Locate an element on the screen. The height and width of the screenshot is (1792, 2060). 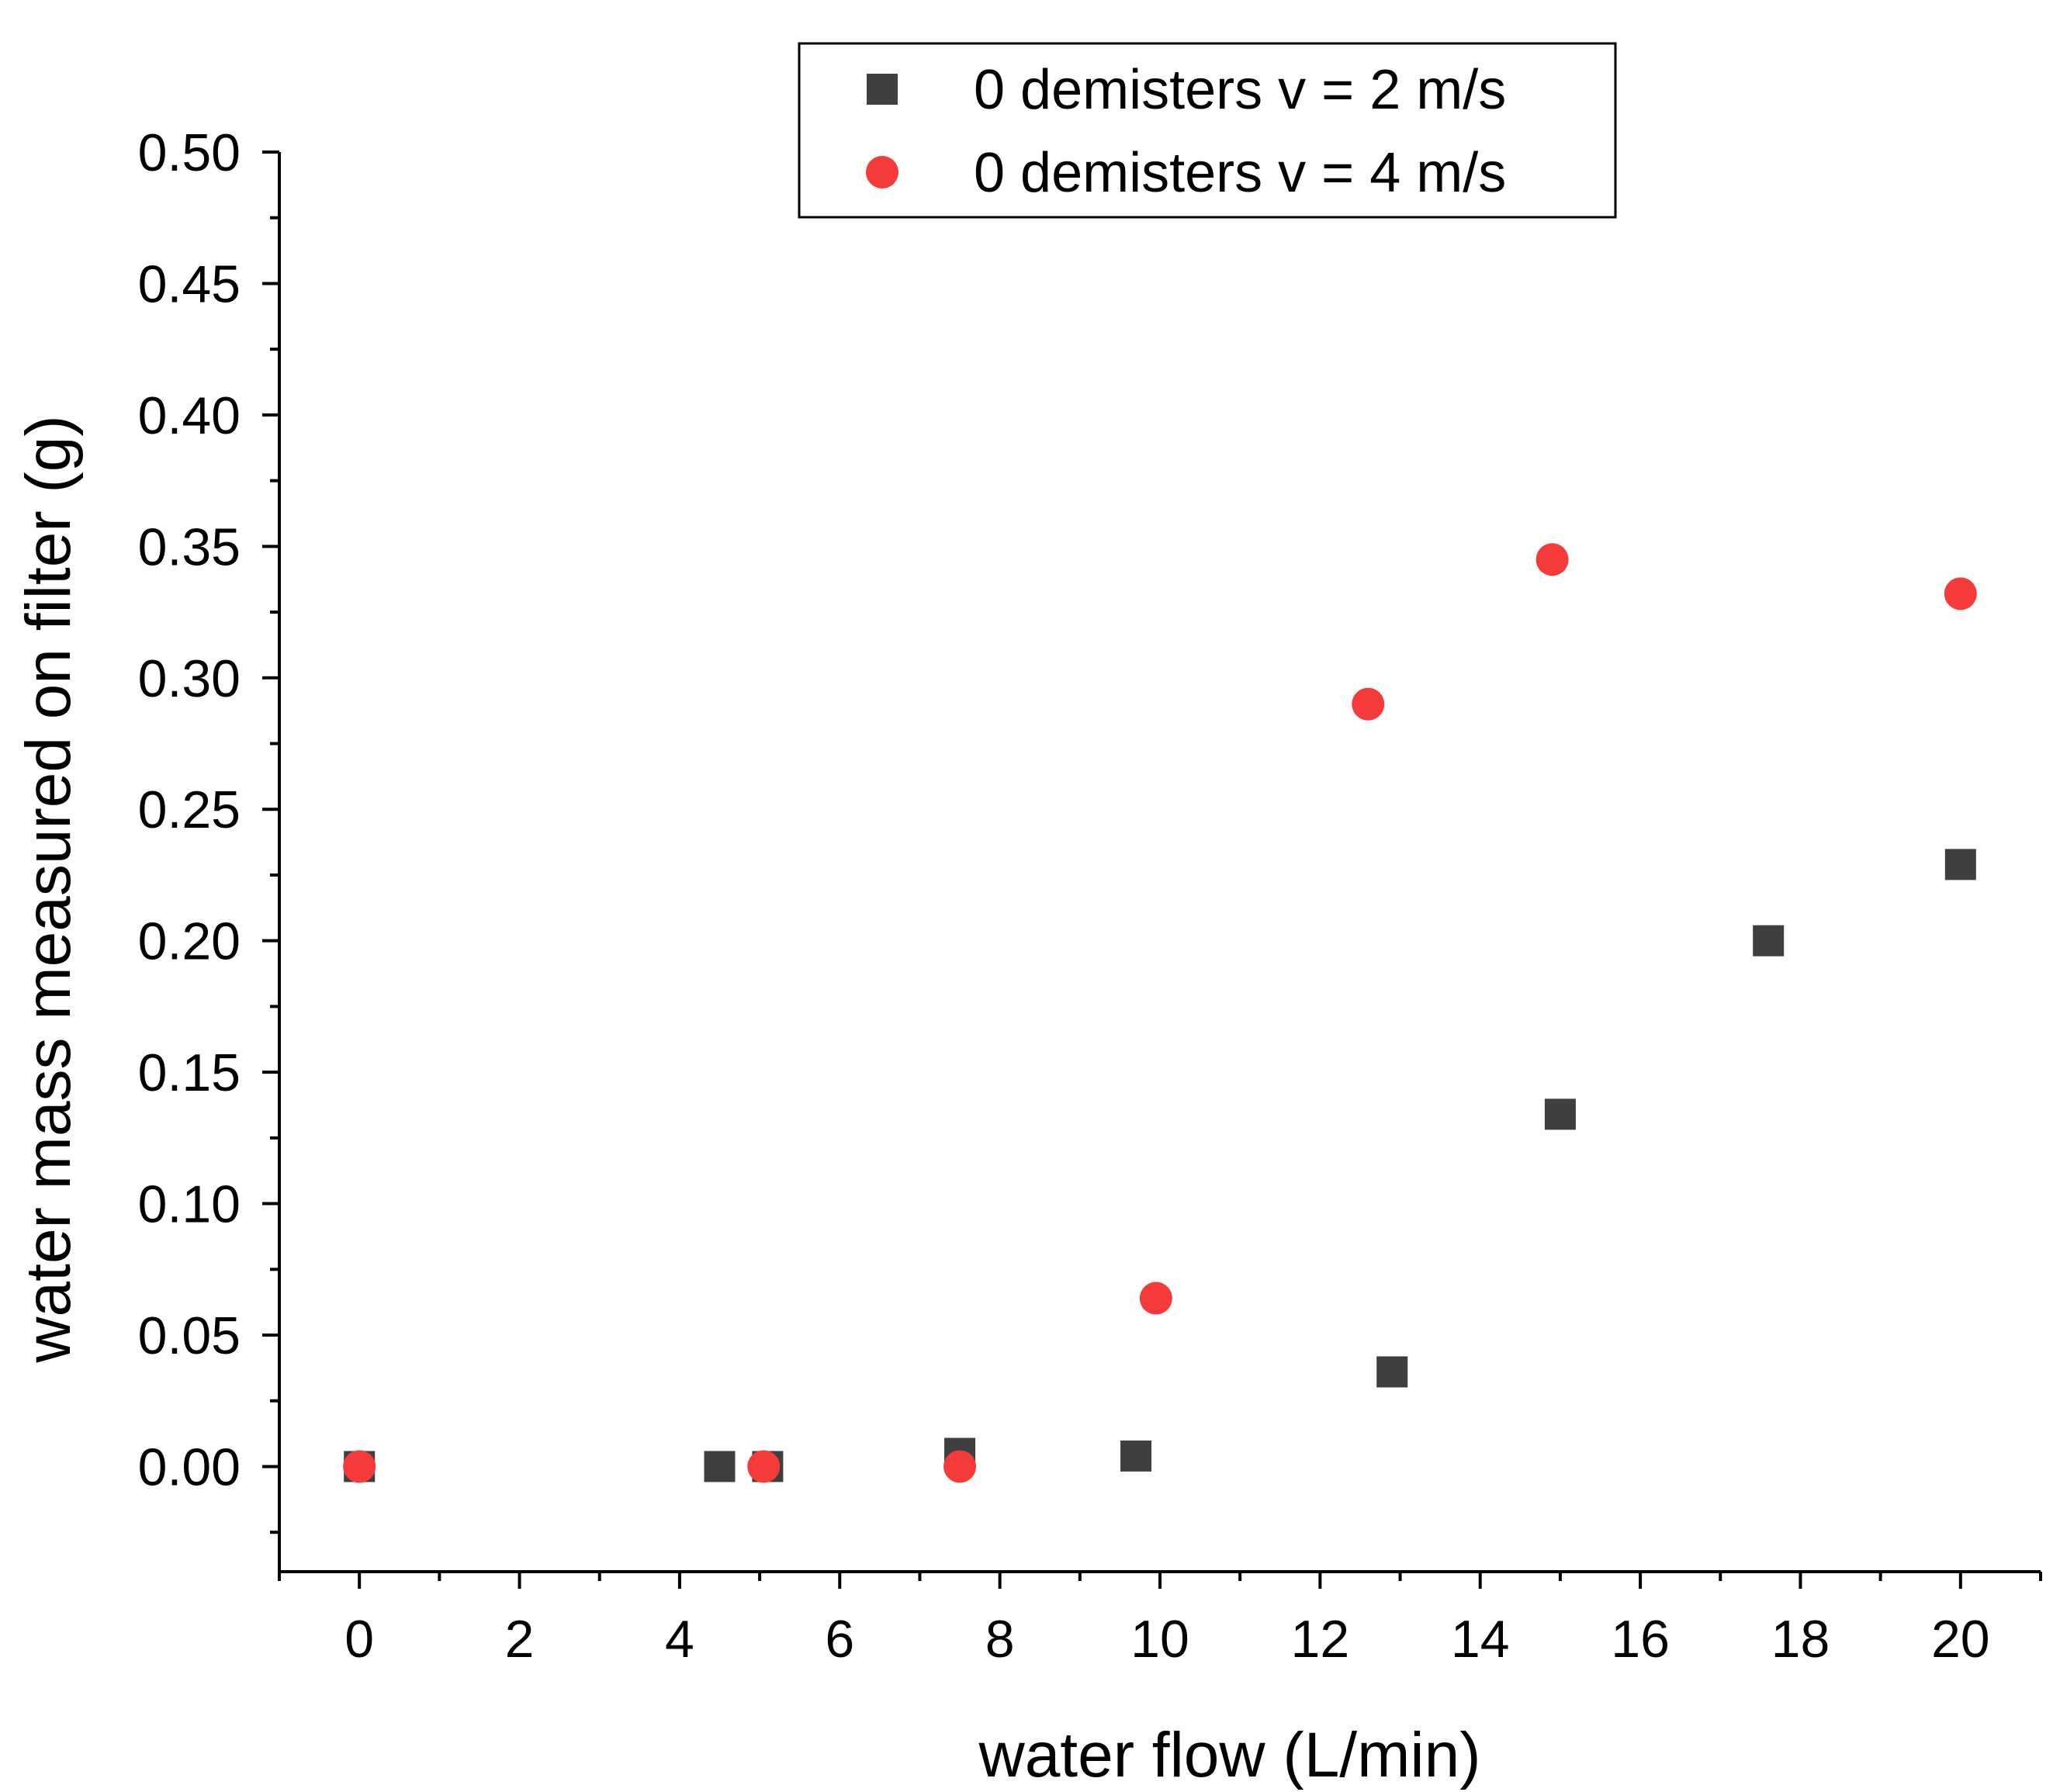
y-tick-label: 0.05 is located at coordinates (189, 1335).